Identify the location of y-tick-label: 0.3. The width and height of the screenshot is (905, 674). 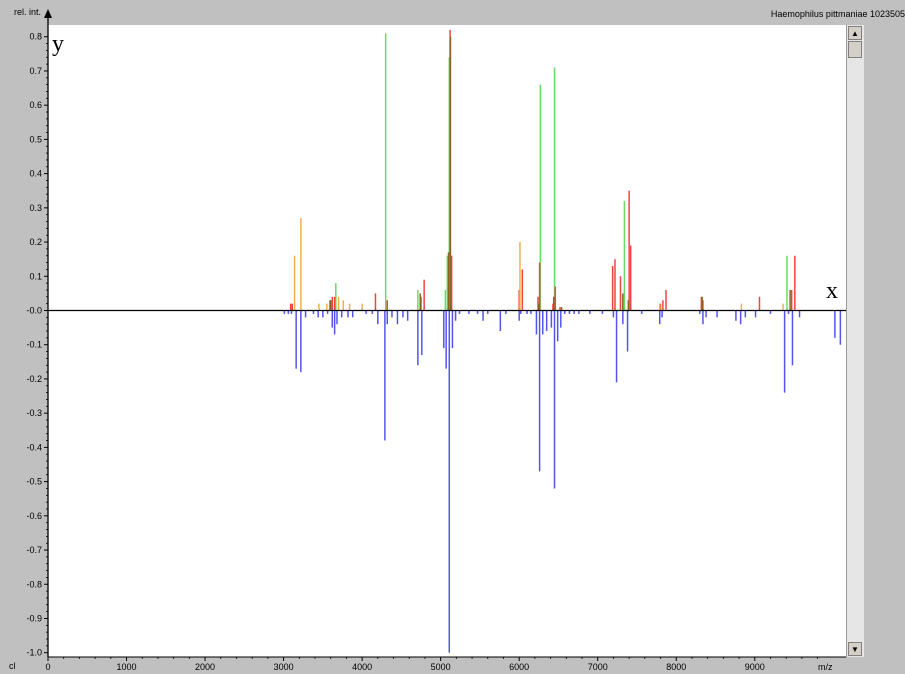
(35, 208).